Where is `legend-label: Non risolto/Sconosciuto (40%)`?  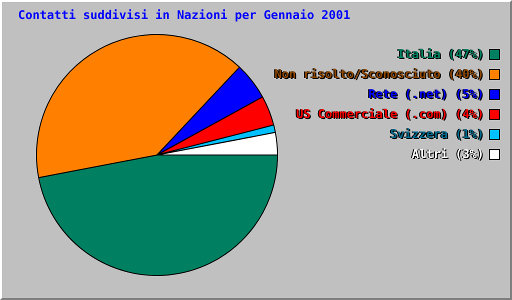
legend-label: Non risolto/Sconosciuto (40%) is located at coordinates (379, 74).